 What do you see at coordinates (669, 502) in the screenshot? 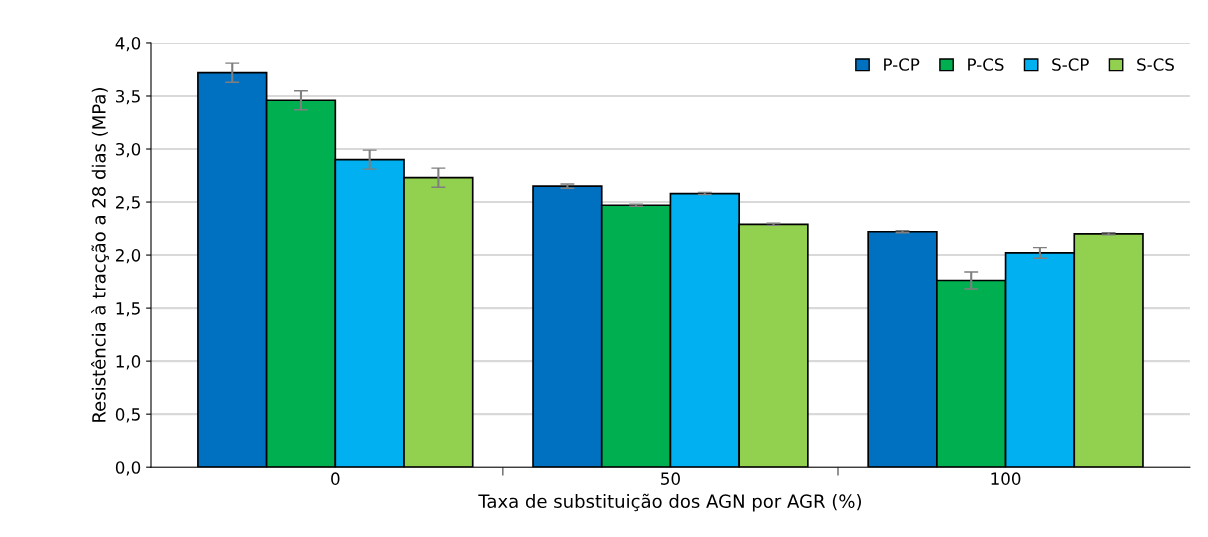
I see `x-axis-title: Taxa de substituição dos AGN por AGR (%)` at bounding box center [669, 502].